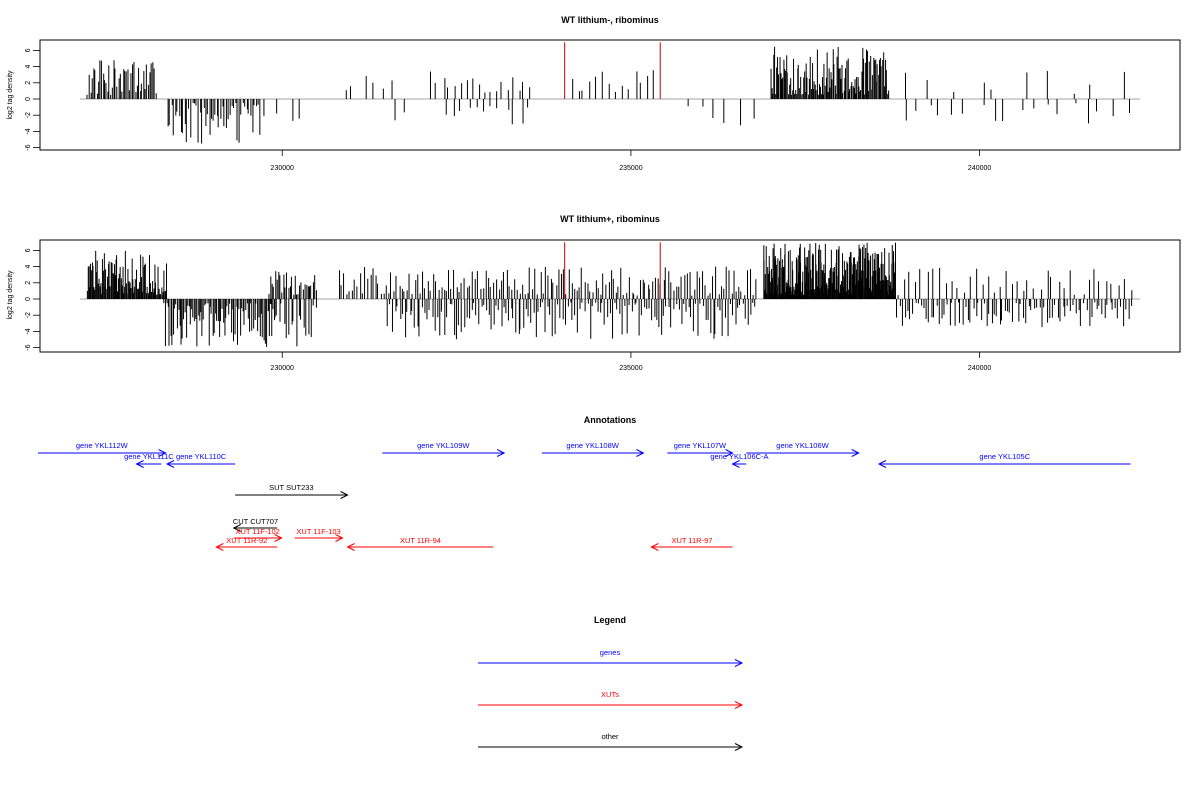 The width and height of the screenshot is (1200, 800). I want to click on feature-label: gene YKL111C, so click(149, 456).